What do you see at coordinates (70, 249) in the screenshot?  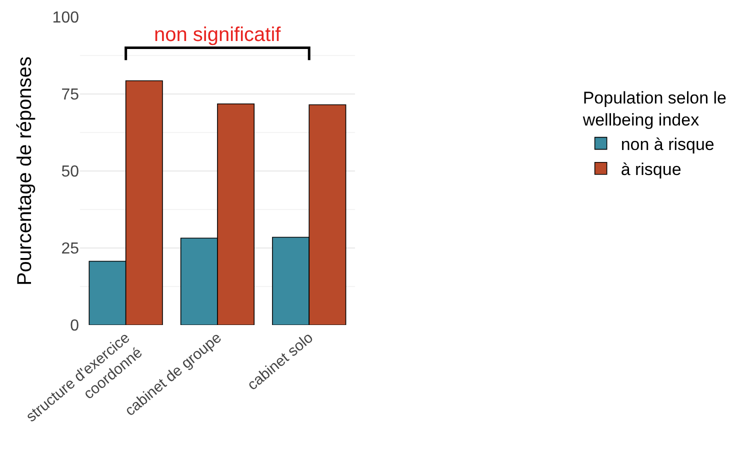 I see `y-tick-label: 25` at bounding box center [70, 249].